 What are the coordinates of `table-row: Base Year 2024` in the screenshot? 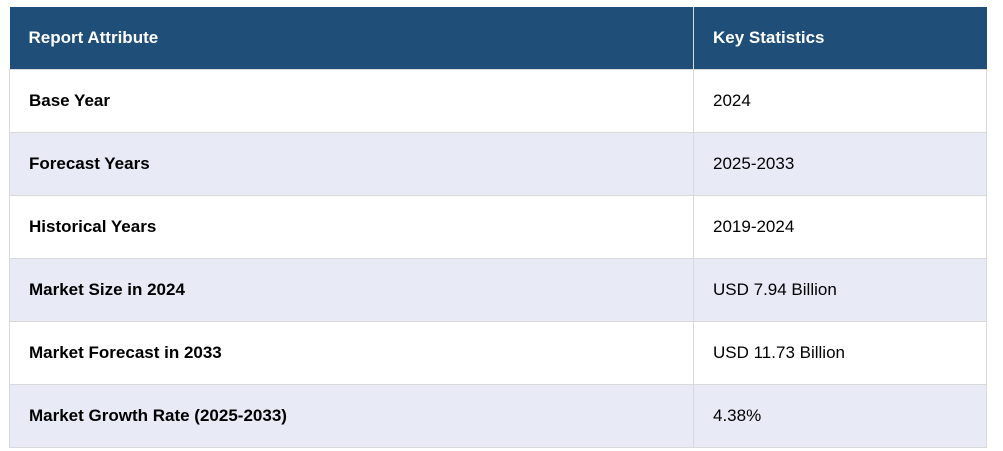 It's located at (498, 100).